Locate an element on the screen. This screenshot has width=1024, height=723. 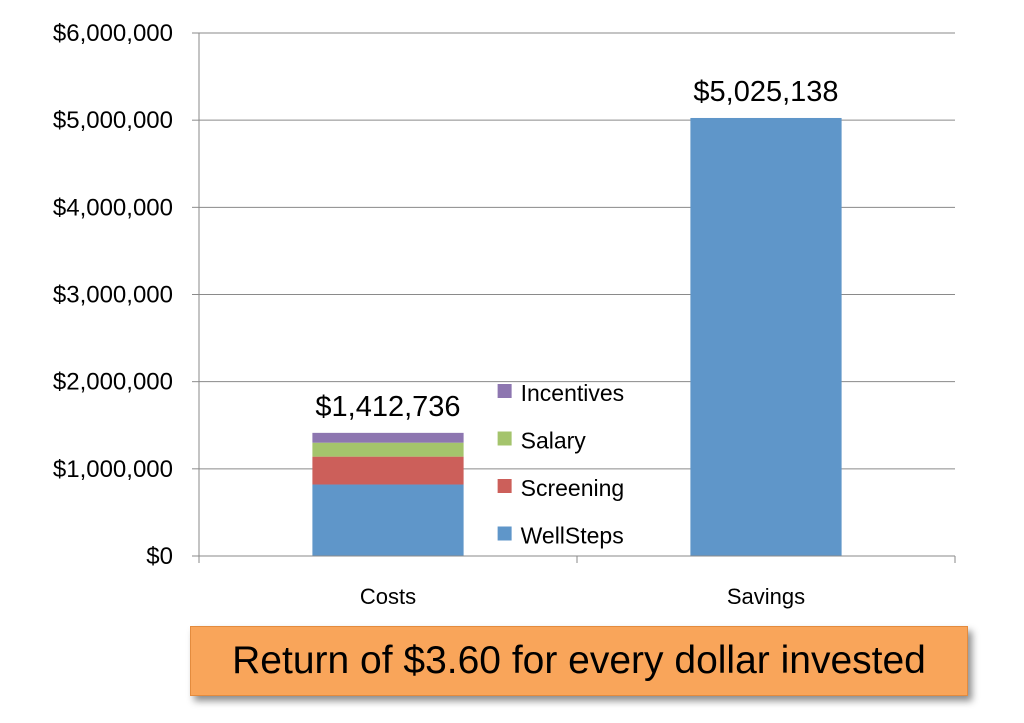
x-category-label: Costs is located at coordinates (388, 596).